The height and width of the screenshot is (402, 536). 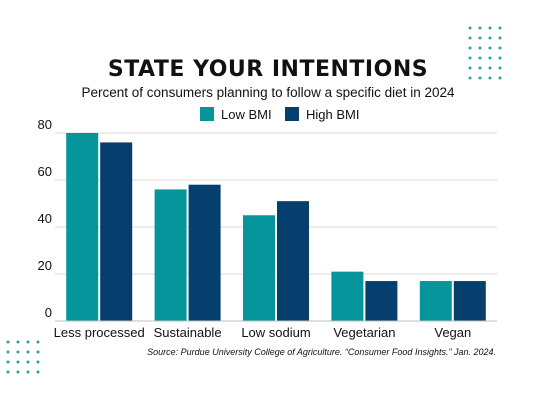 What do you see at coordinates (452, 332) in the screenshot?
I see `x-category-label: Vegan` at bounding box center [452, 332].